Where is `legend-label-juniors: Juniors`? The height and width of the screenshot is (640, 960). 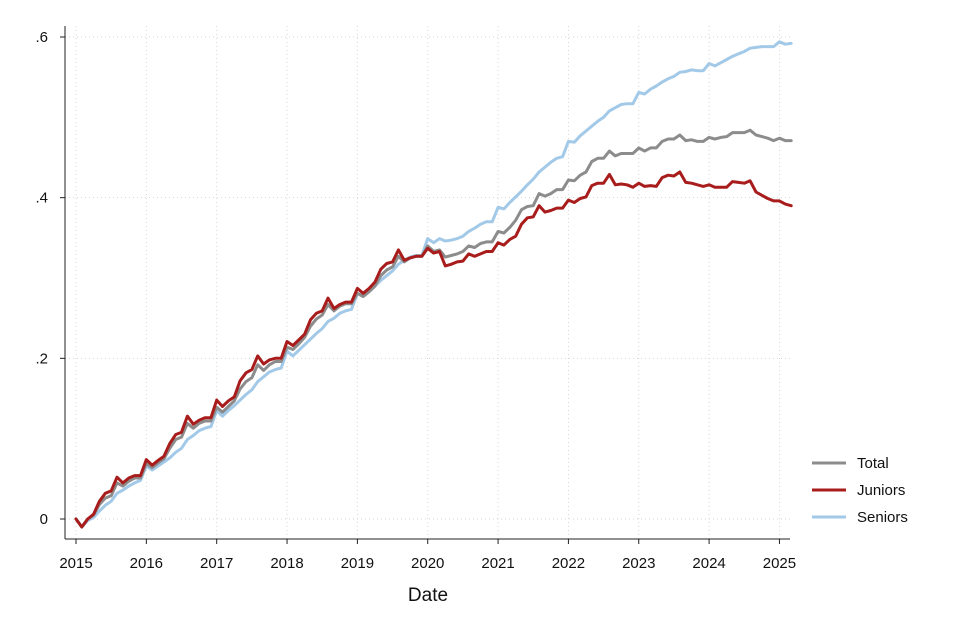
legend-label-juniors: Juniors is located at coordinates (881, 490).